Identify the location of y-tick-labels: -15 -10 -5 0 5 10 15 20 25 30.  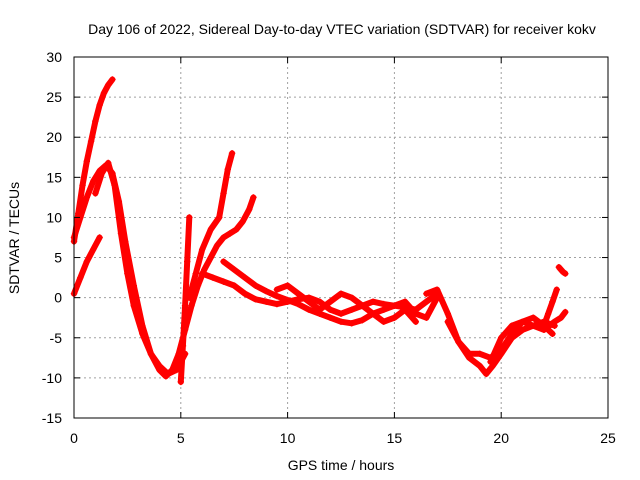
(52, 237).